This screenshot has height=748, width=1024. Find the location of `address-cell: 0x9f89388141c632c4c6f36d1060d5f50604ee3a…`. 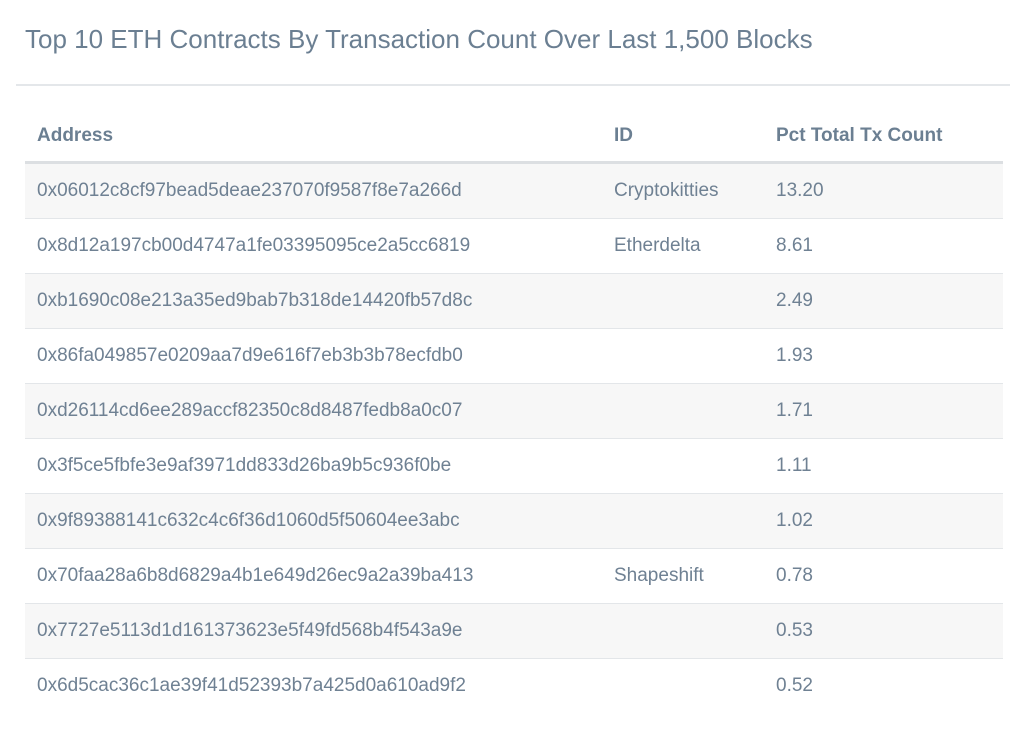

address-cell: 0x9f89388141c632c4c6f36d1060d5f50604ee3a… is located at coordinates (313, 521).